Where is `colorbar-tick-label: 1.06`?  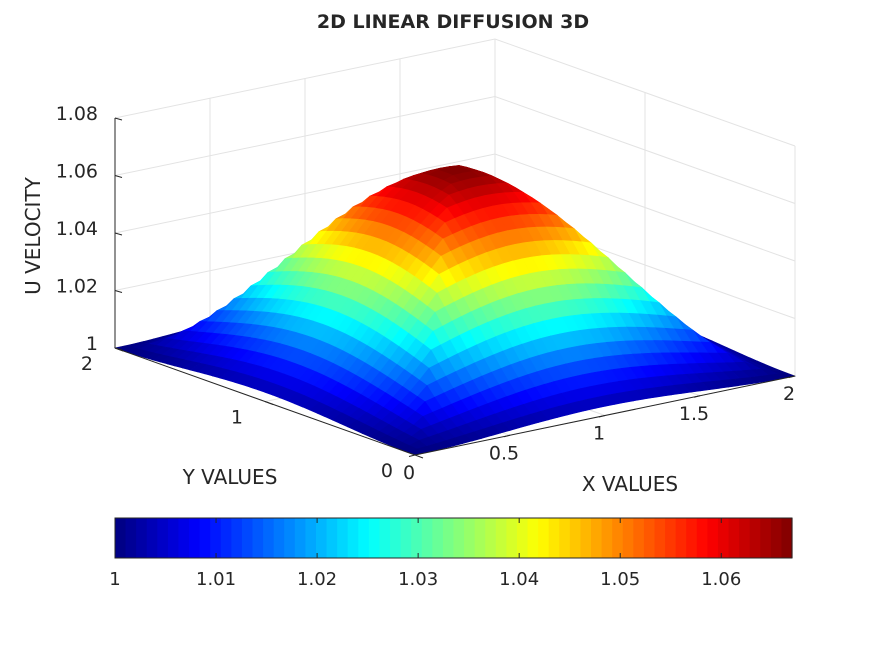 colorbar-tick-label: 1.06 is located at coordinates (721, 579).